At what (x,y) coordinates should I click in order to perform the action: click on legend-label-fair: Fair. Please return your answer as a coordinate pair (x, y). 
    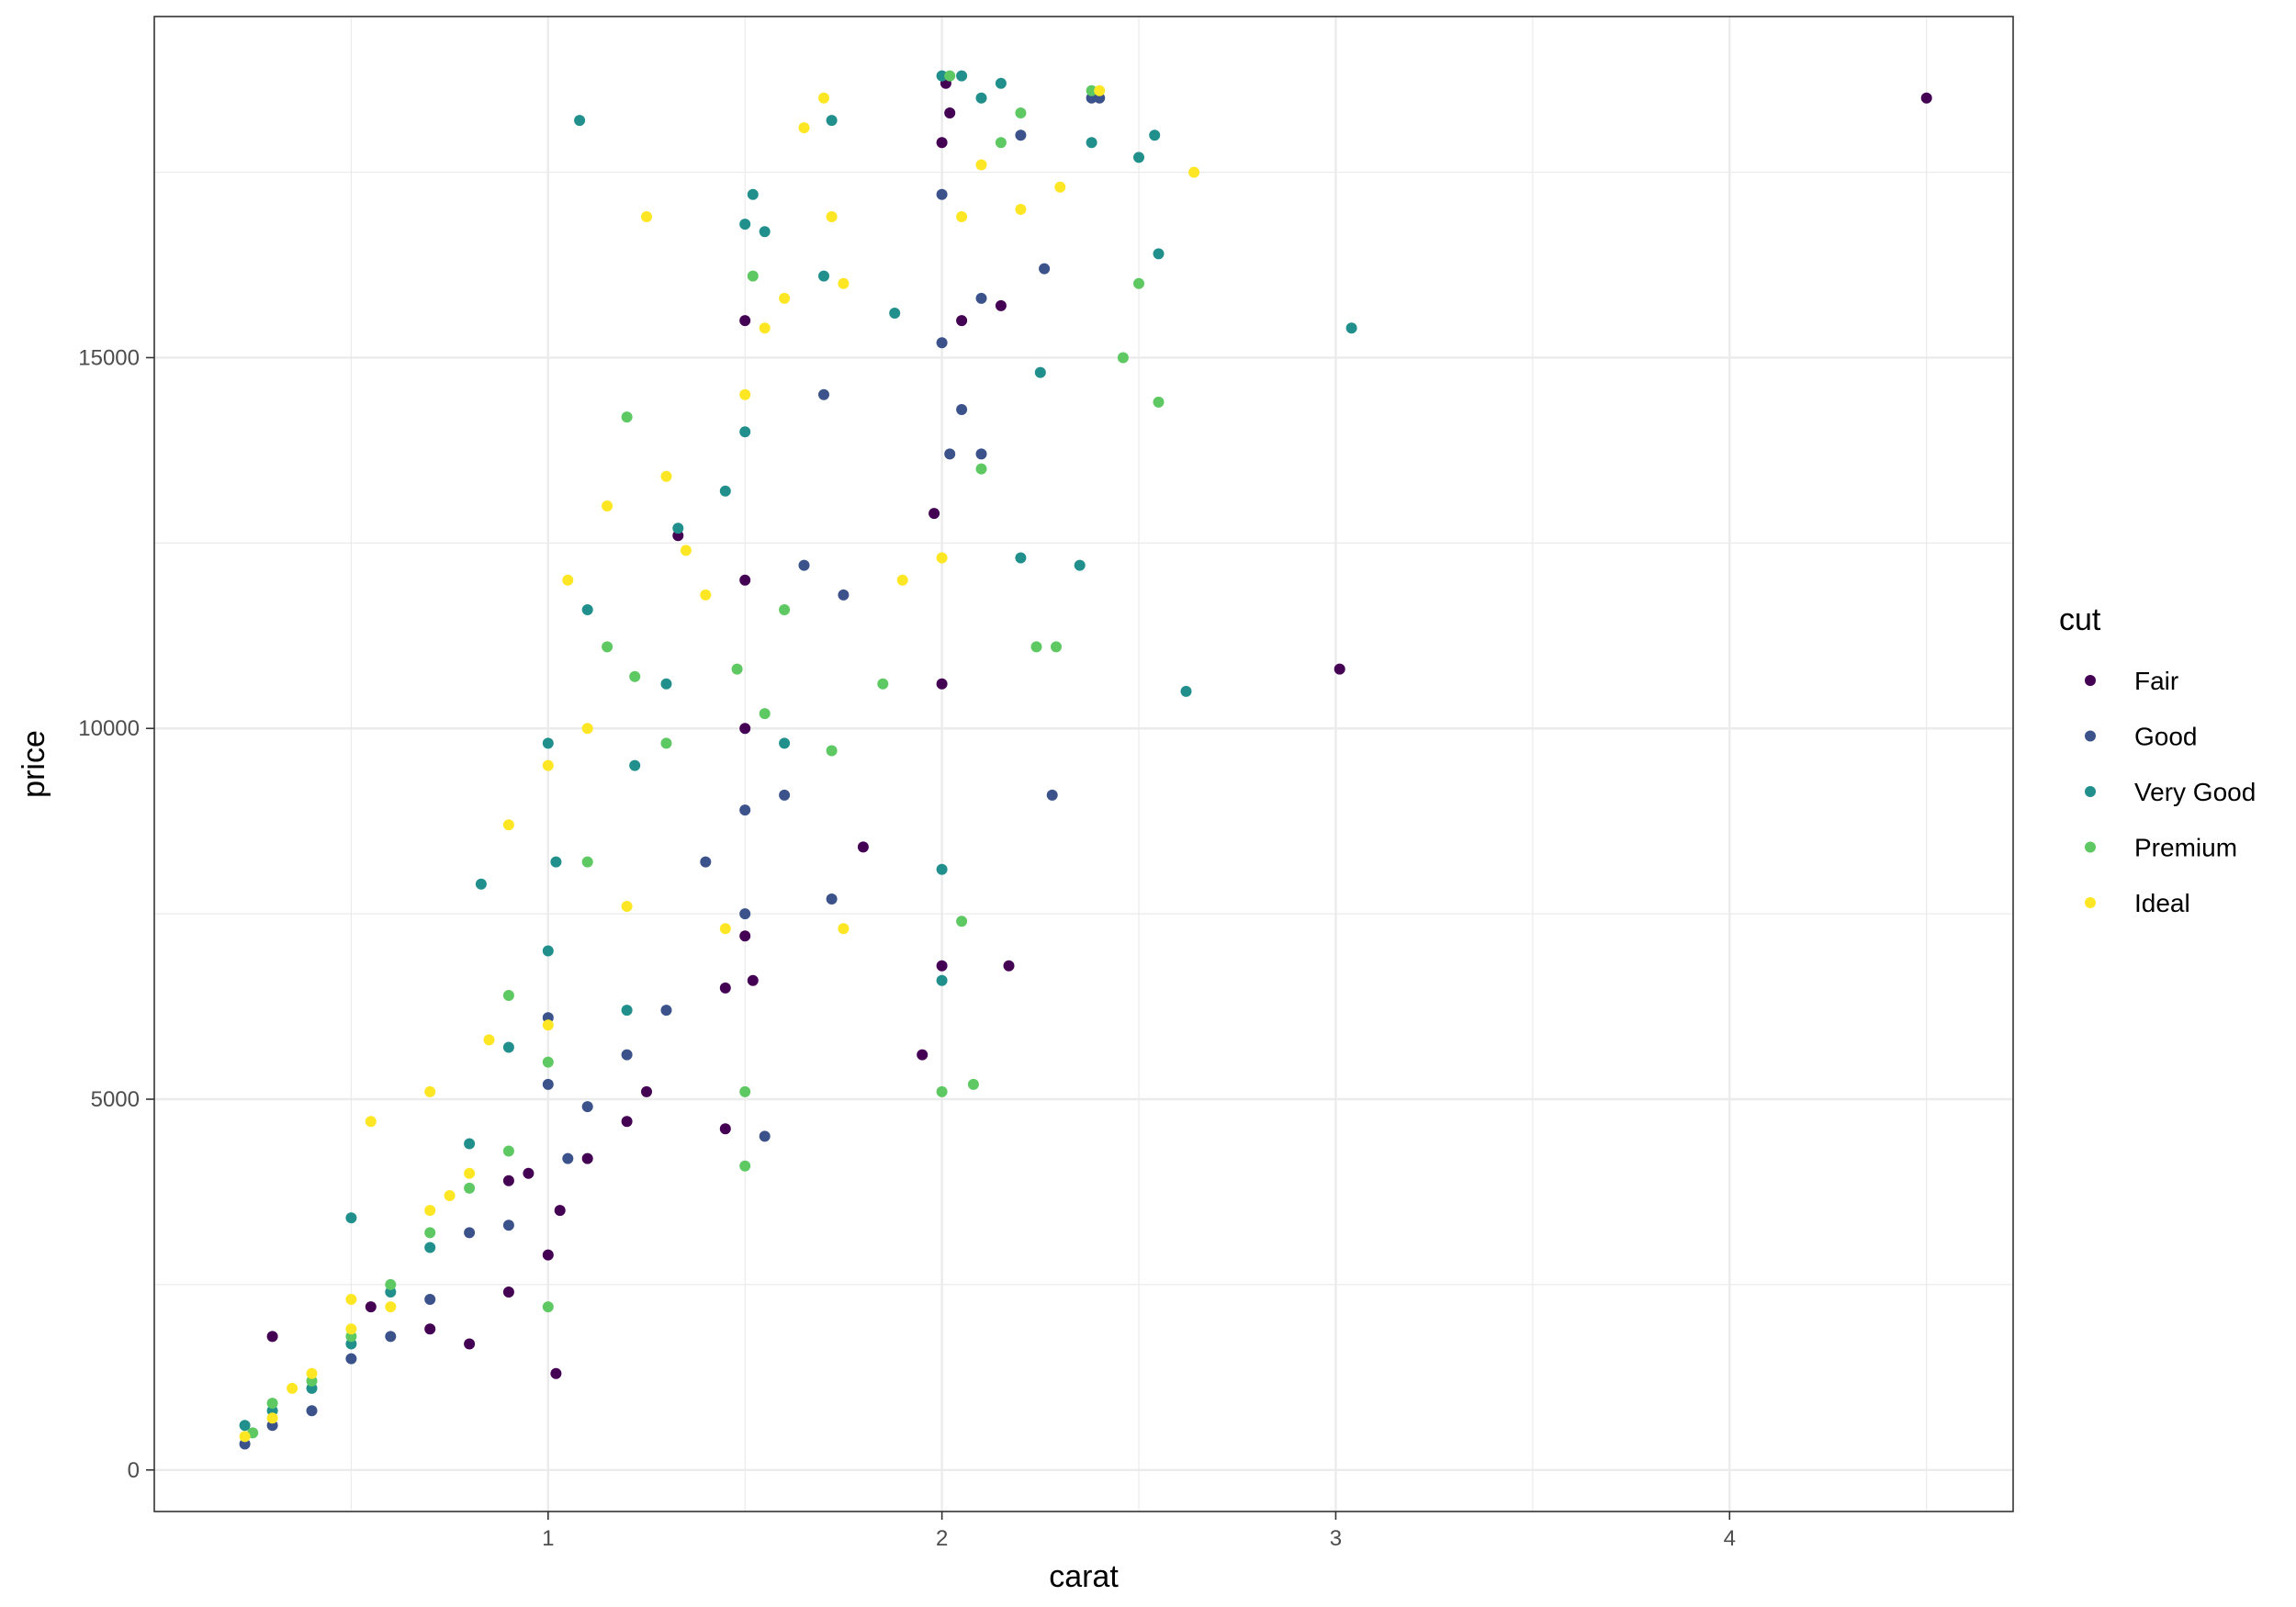
    Looking at the image, I should click on (2156, 681).